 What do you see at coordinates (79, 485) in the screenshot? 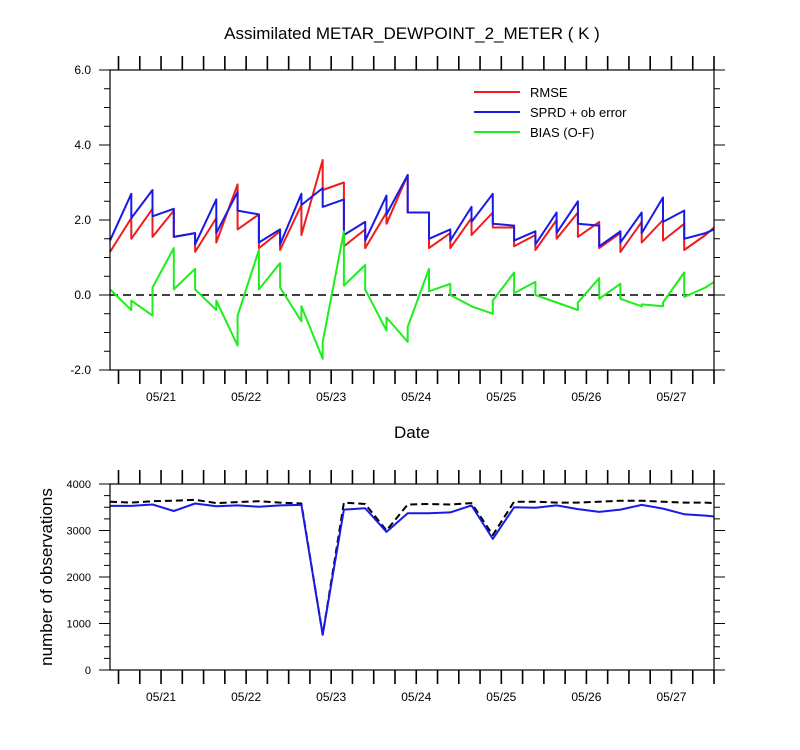
I see `y-tick-label: 4000` at bounding box center [79, 485].